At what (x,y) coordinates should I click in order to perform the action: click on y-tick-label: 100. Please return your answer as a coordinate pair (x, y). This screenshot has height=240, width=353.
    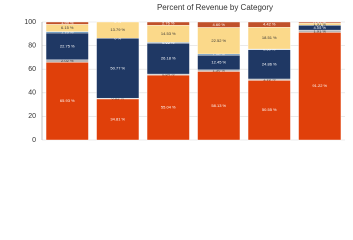
    Looking at the image, I should click on (30, 22).